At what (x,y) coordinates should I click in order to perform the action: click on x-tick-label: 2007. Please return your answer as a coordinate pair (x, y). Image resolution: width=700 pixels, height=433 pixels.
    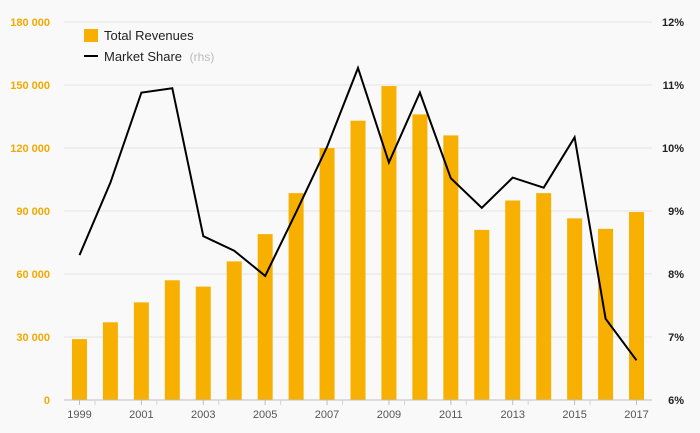
    Looking at the image, I should click on (327, 415).